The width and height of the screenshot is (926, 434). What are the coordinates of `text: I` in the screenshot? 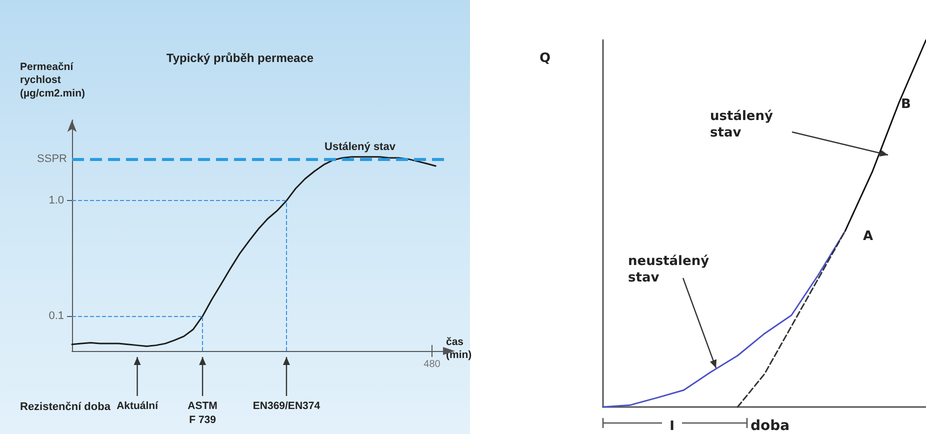 It's located at (672, 426).